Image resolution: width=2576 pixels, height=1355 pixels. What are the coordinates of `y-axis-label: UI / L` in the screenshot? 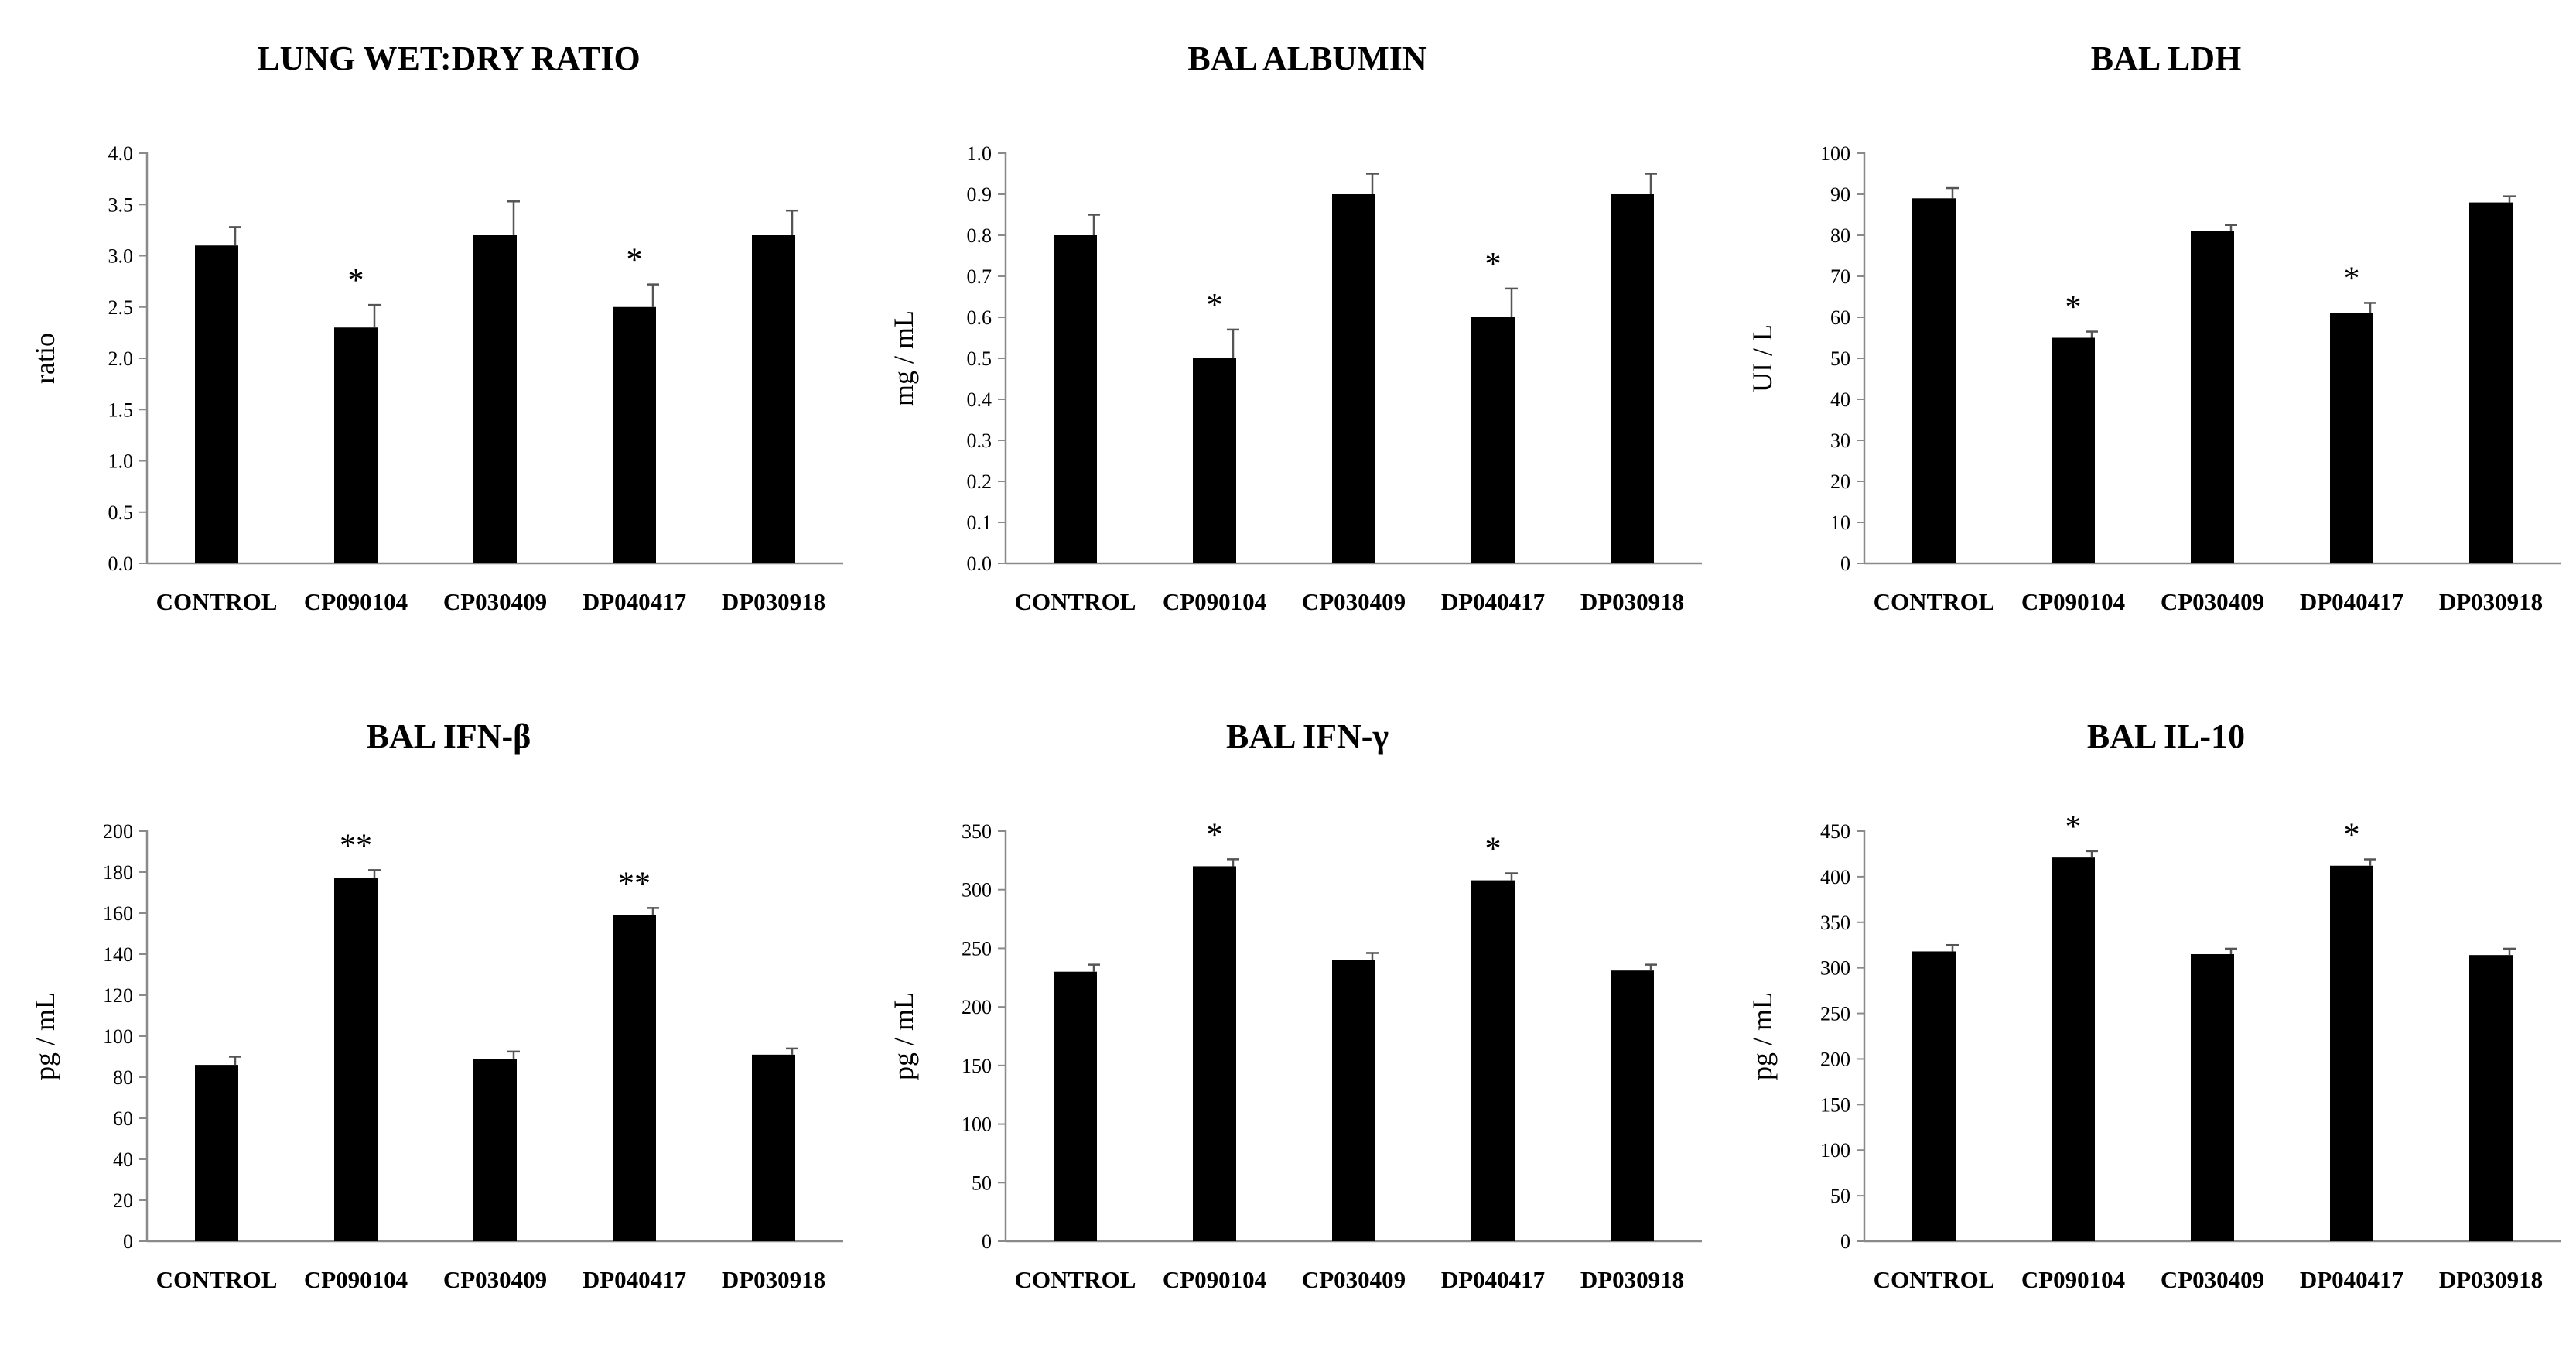 It's located at (1762, 358).